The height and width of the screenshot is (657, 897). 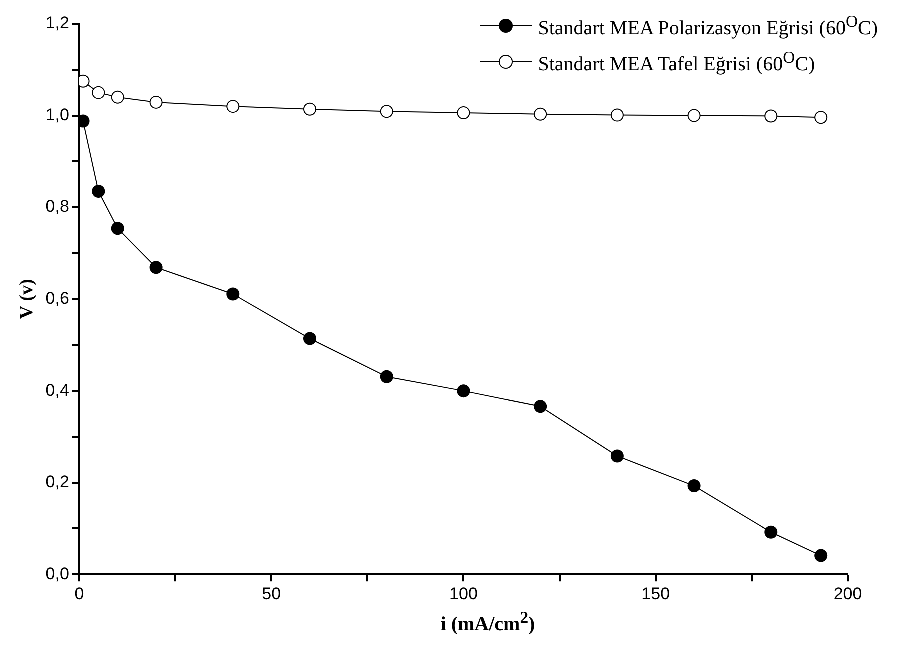 What do you see at coordinates (272, 594) in the screenshot?
I see `x-tick-label: 50` at bounding box center [272, 594].